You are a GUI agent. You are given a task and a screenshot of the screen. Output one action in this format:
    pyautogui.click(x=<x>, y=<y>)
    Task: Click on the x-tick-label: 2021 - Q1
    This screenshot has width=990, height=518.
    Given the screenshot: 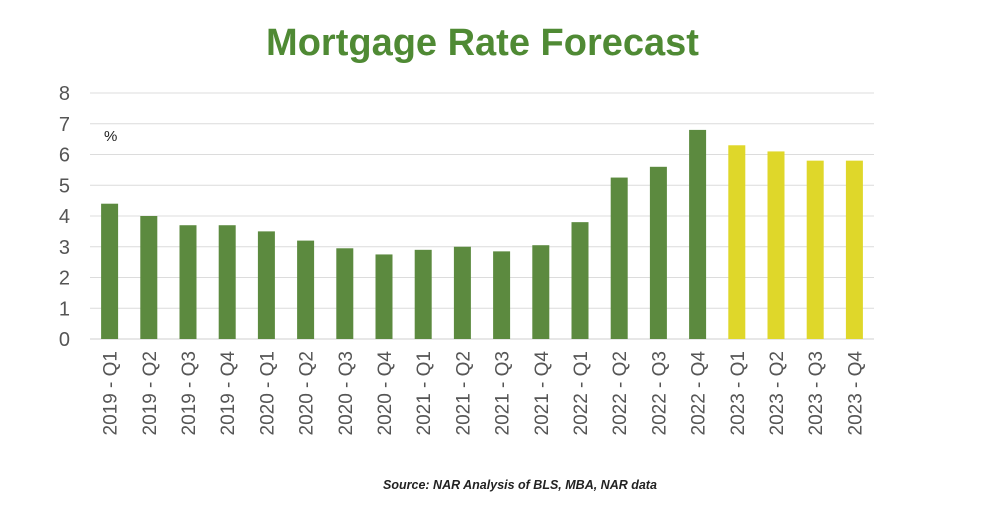 What is the action you would take?
    pyautogui.click(x=424, y=393)
    